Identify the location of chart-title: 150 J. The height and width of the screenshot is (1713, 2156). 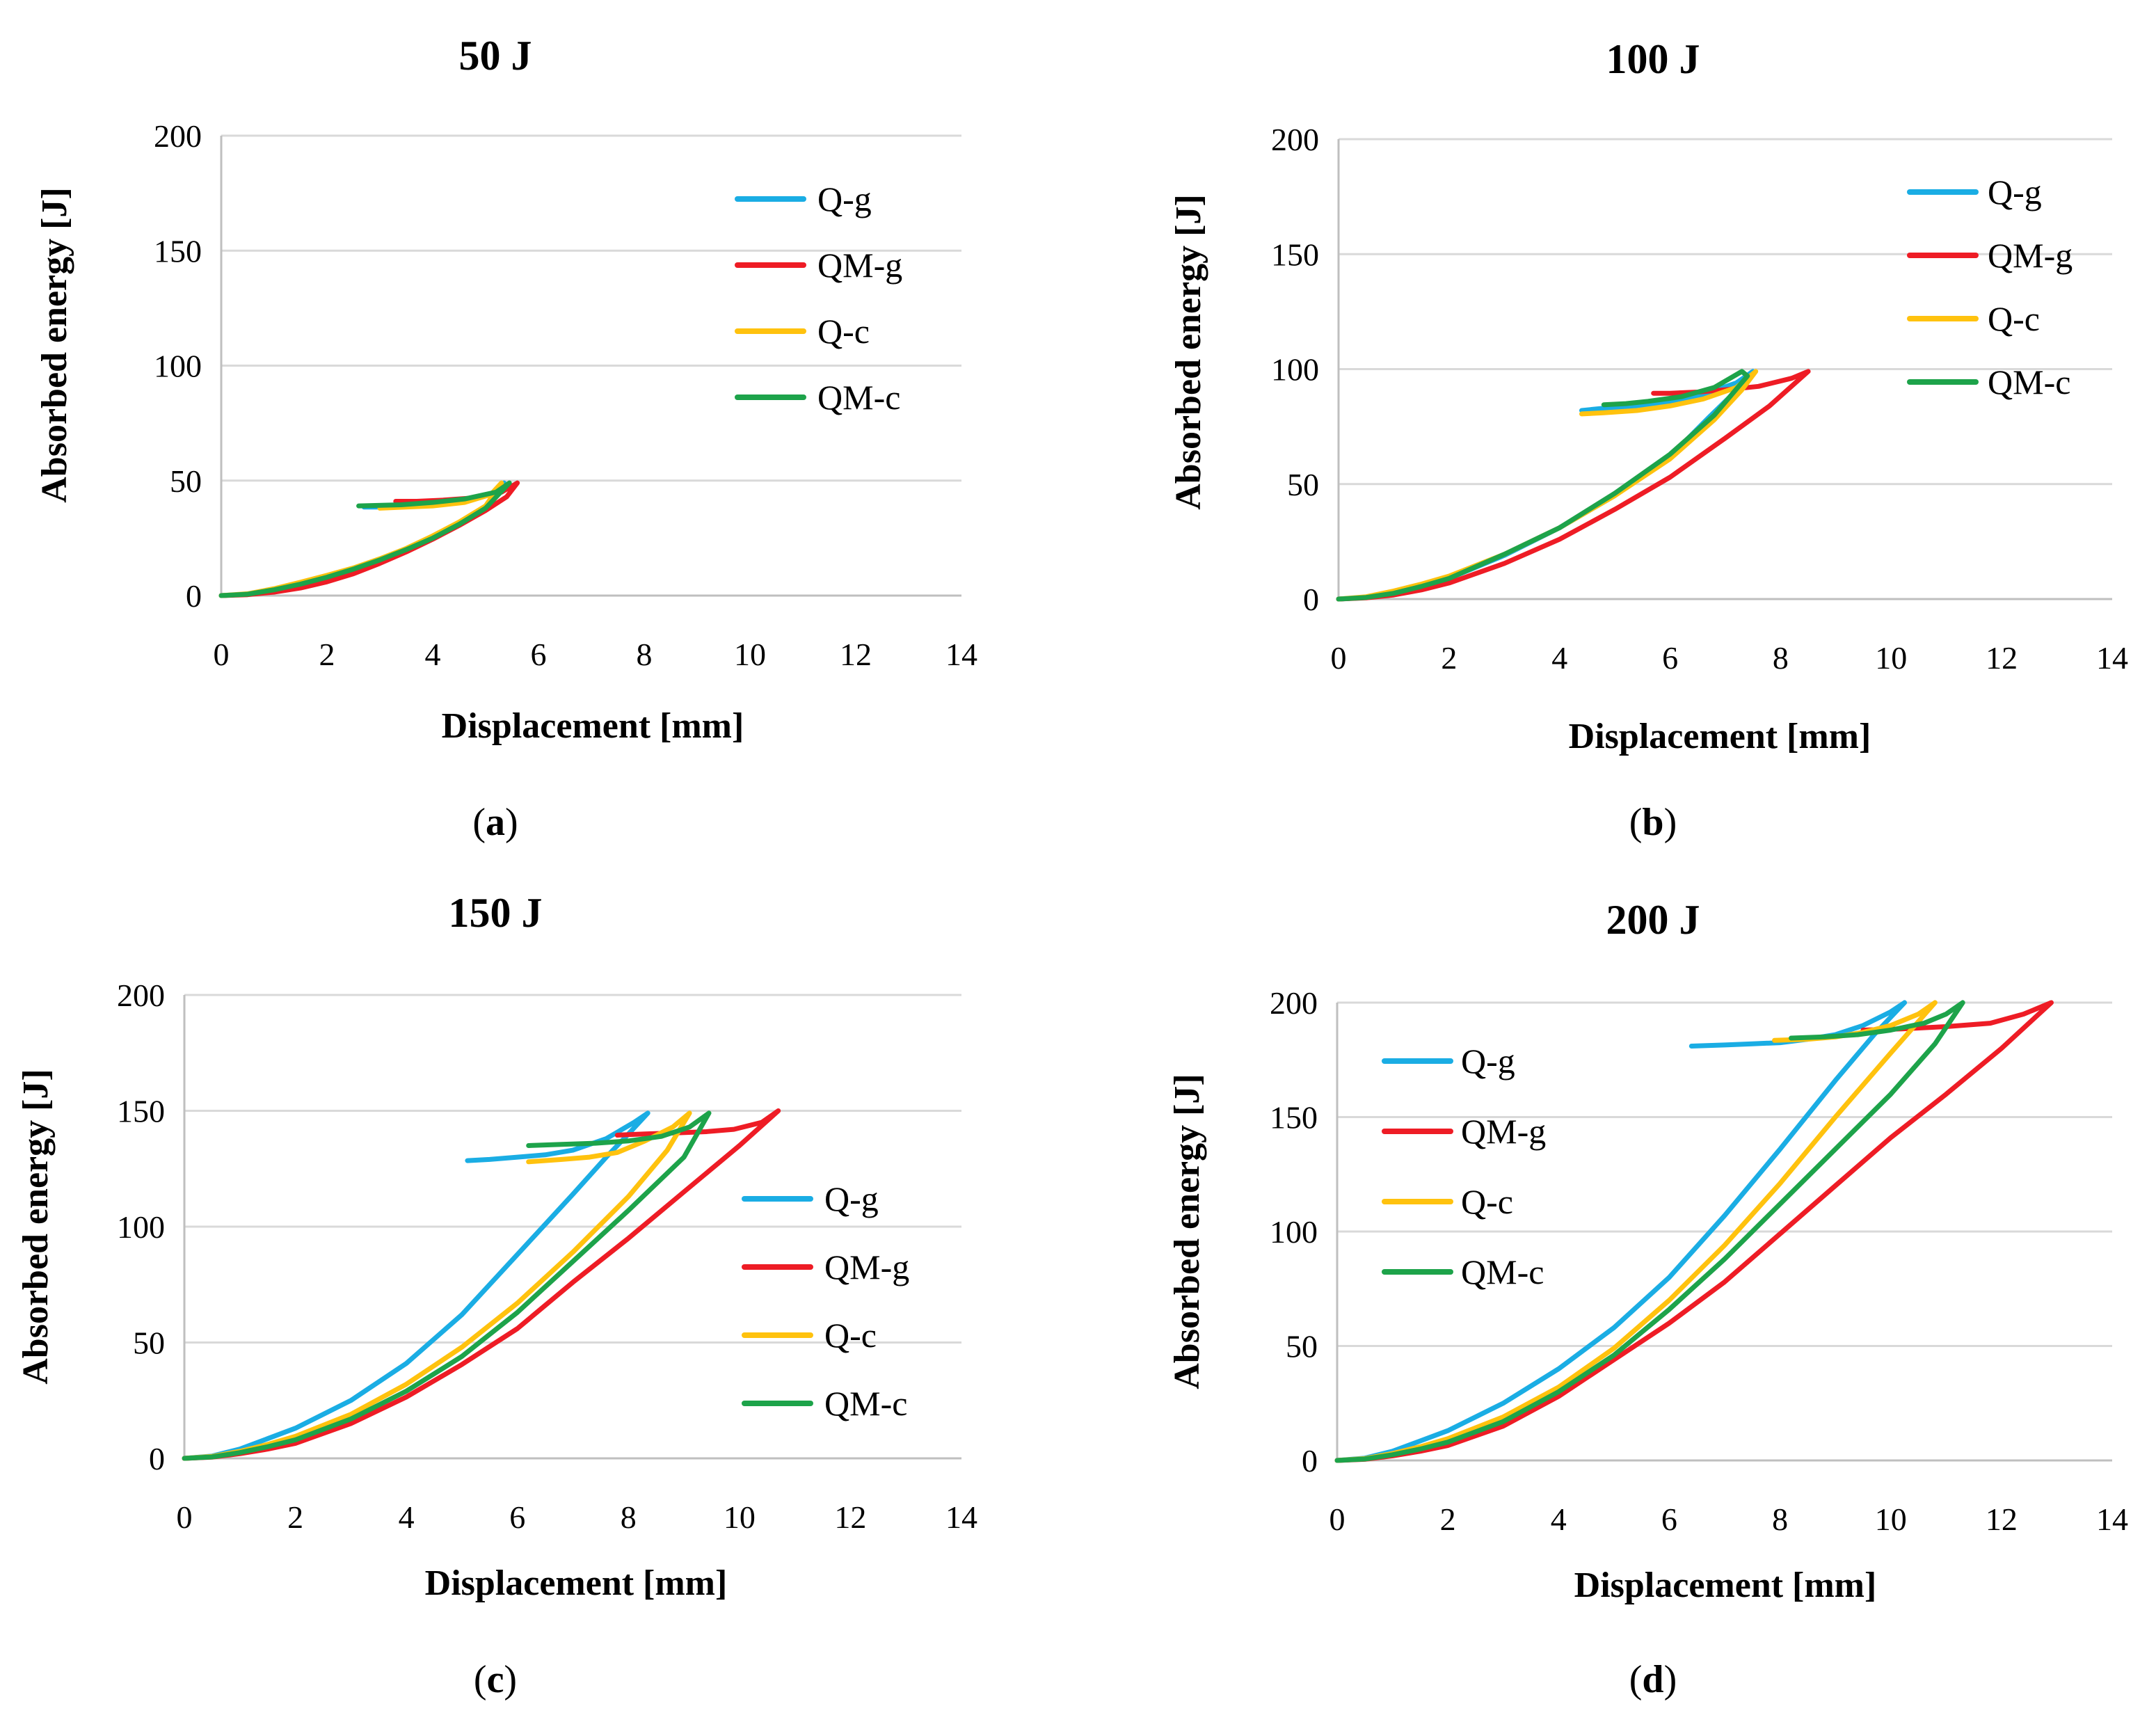
(496, 913).